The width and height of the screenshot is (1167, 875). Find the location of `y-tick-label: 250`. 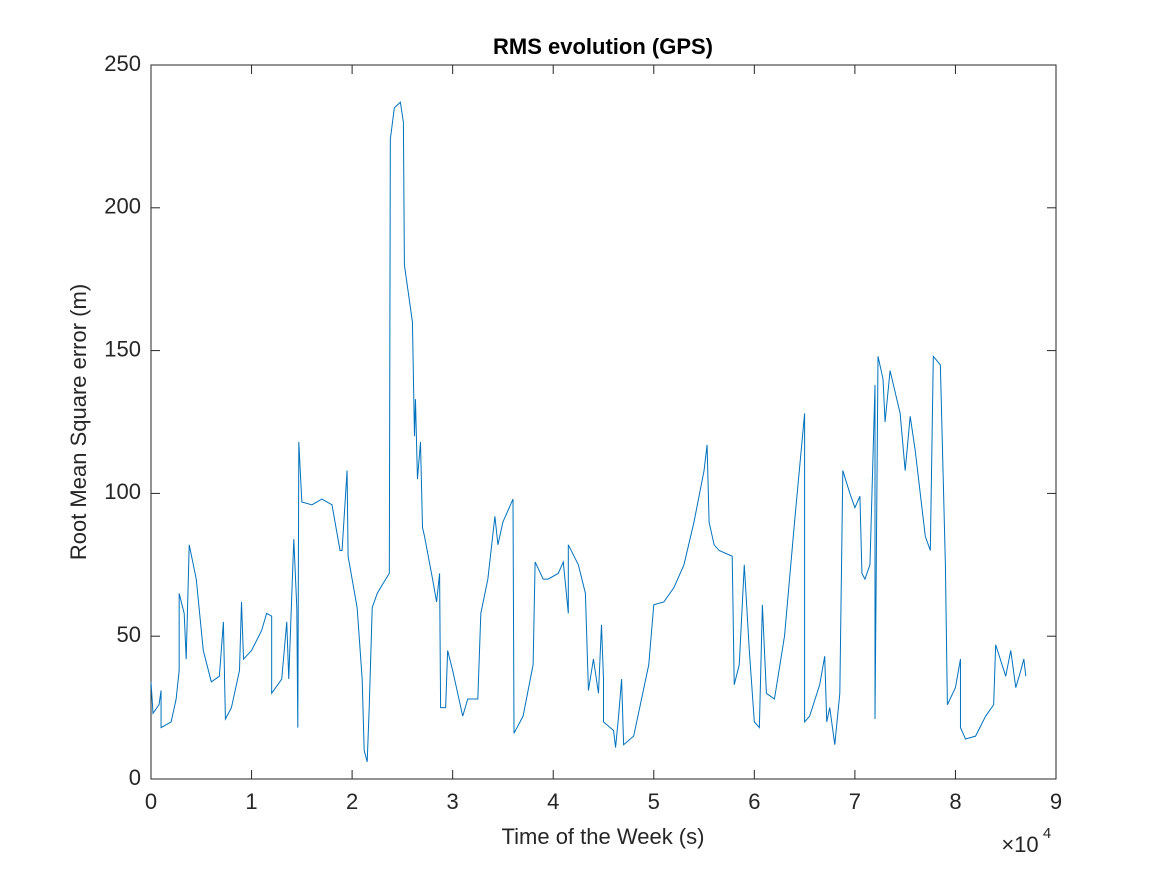

y-tick-label: 250 is located at coordinates (122, 63).